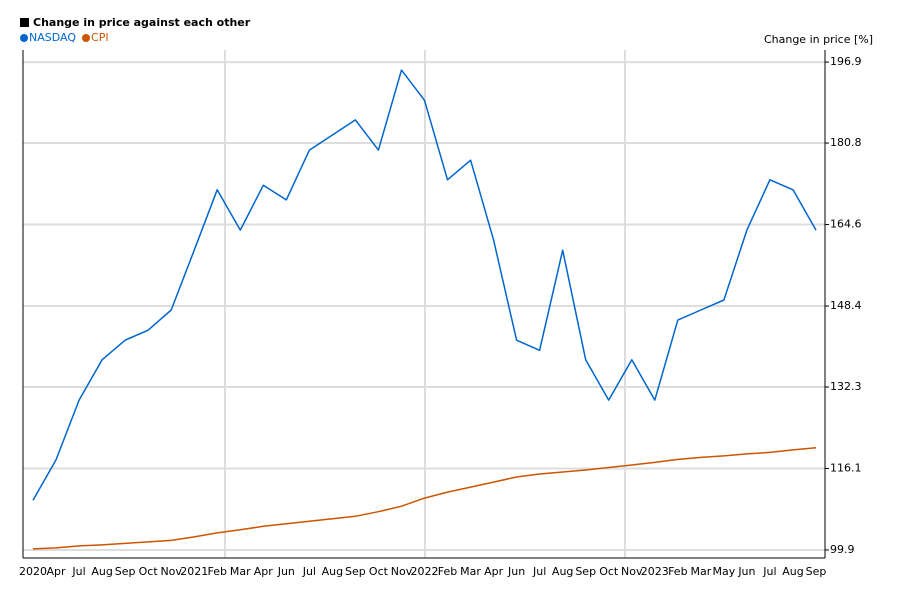 This screenshot has height=600, width=900. Describe the element at coordinates (655, 571) in the screenshot. I see `x-tick-label: 2023` at that location.